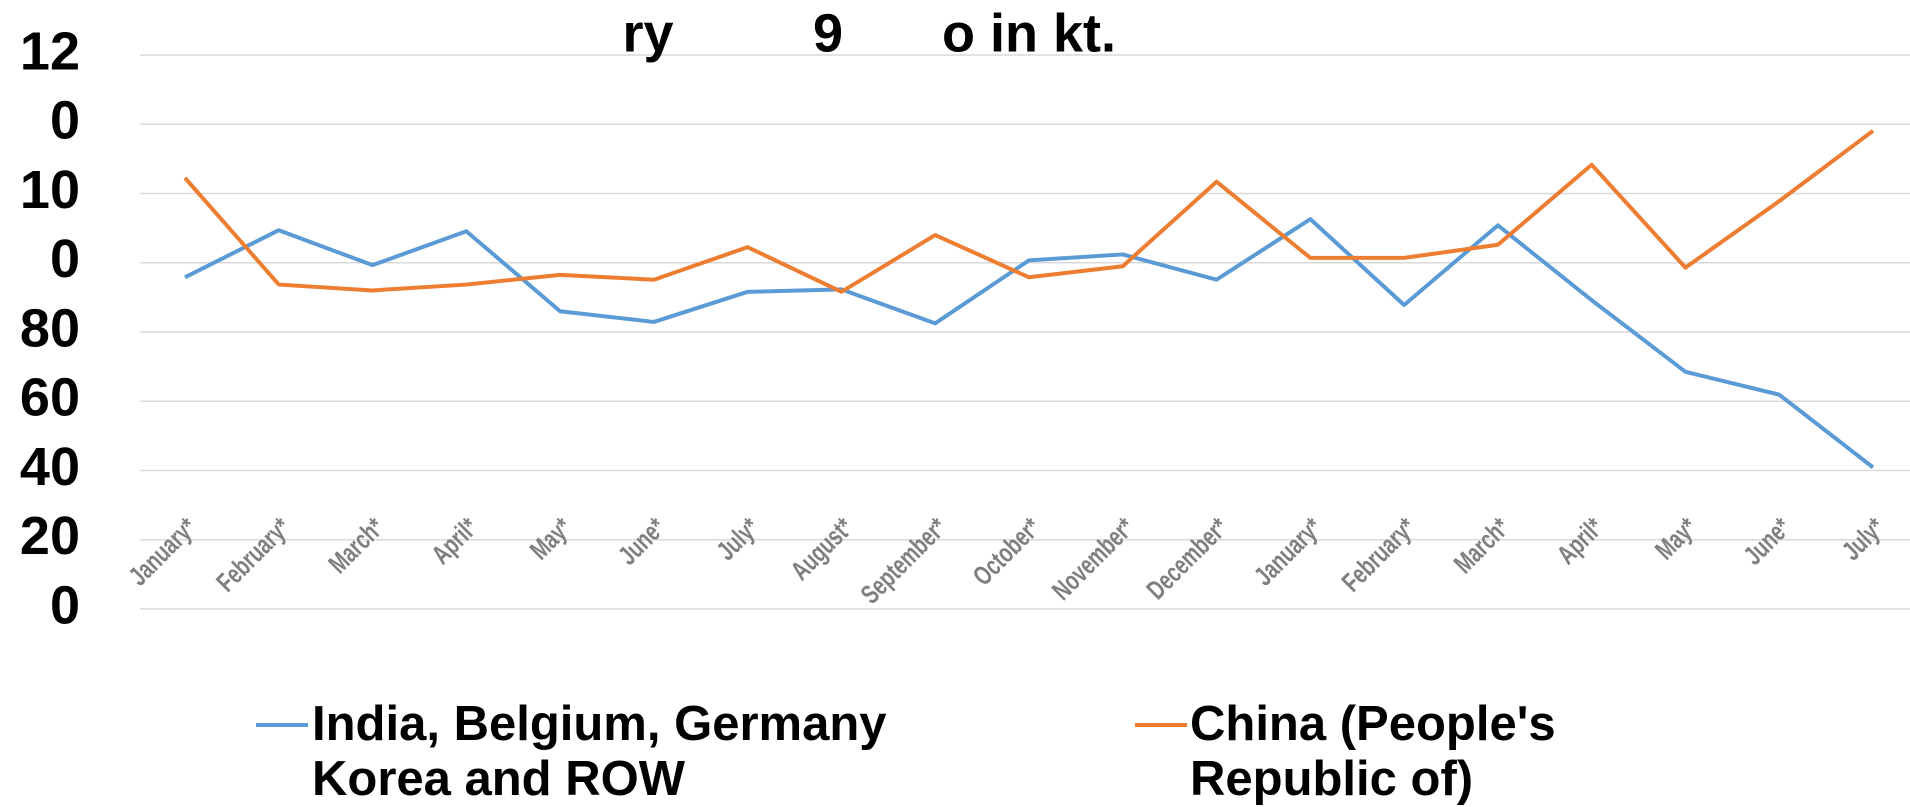 The width and height of the screenshot is (1910, 807). What do you see at coordinates (647, 33) in the screenshot?
I see `chart-title: ry` at bounding box center [647, 33].